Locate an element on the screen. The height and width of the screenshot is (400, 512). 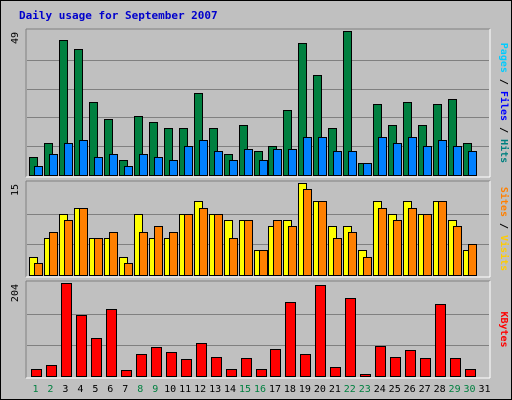
y-max-label-hits: 49 is located at coordinates (15, 38).